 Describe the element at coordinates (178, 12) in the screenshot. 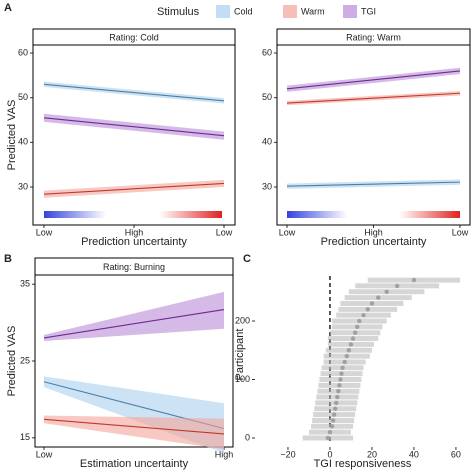

I see `legend-title: Stimulus` at that location.